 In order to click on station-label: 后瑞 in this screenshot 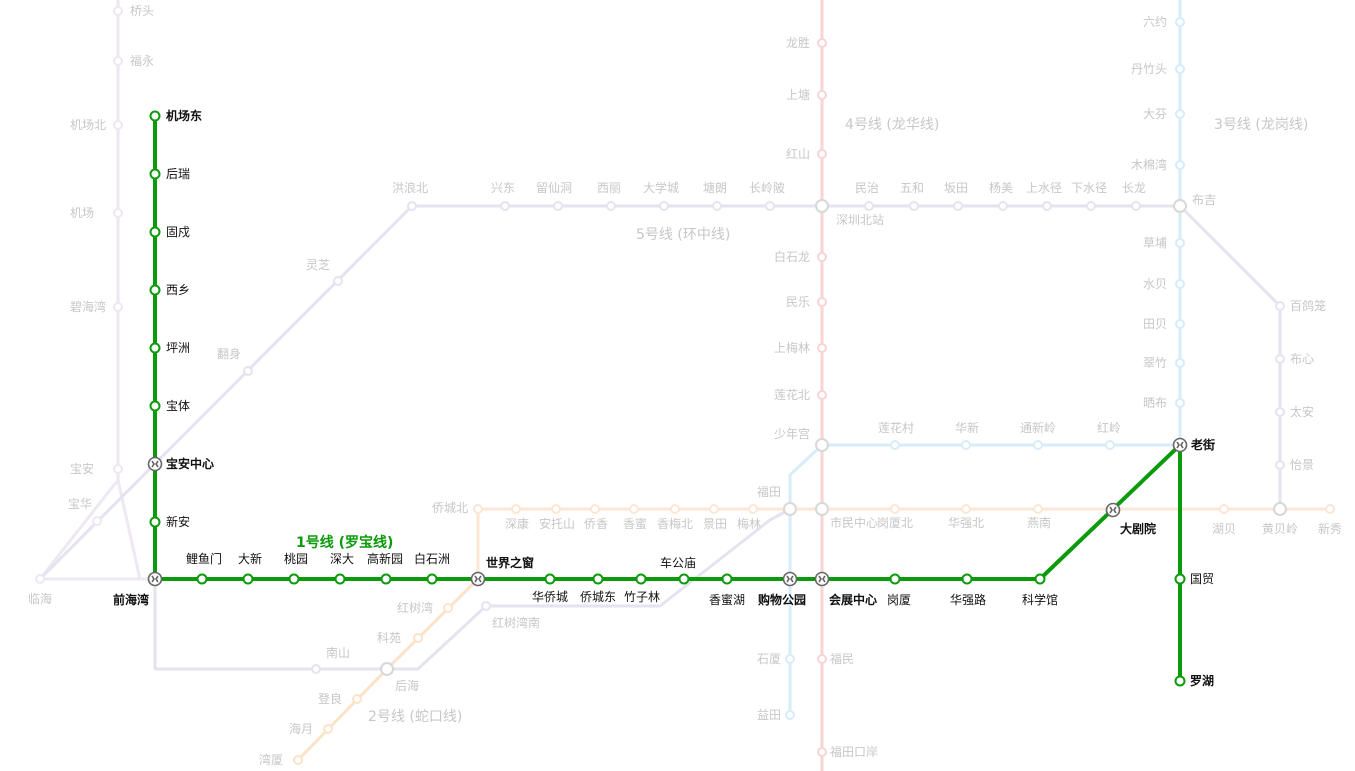, I will do `click(178, 174)`.